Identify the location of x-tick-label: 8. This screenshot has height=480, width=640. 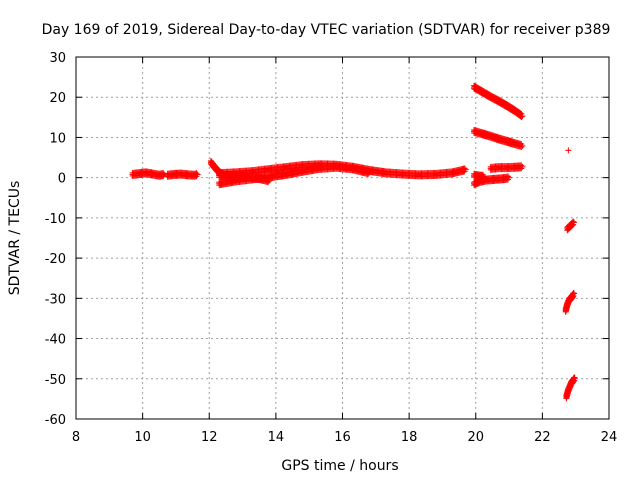
(76, 437).